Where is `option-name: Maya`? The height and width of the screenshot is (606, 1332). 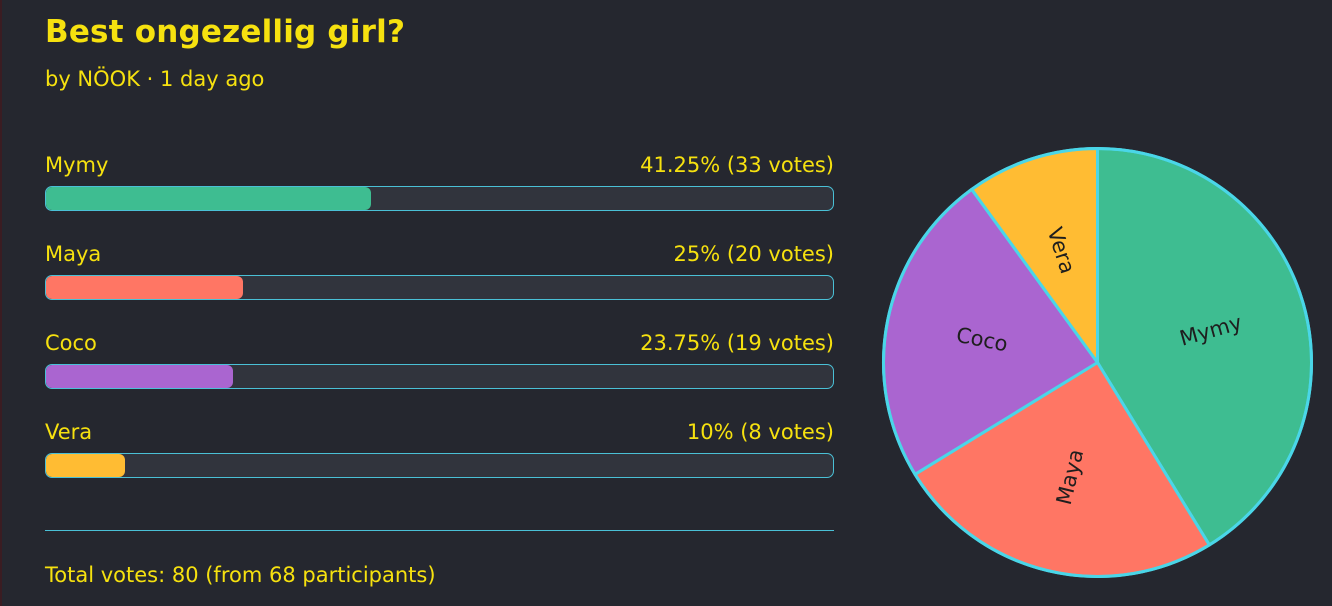
option-name: Maya is located at coordinates (73, 254).